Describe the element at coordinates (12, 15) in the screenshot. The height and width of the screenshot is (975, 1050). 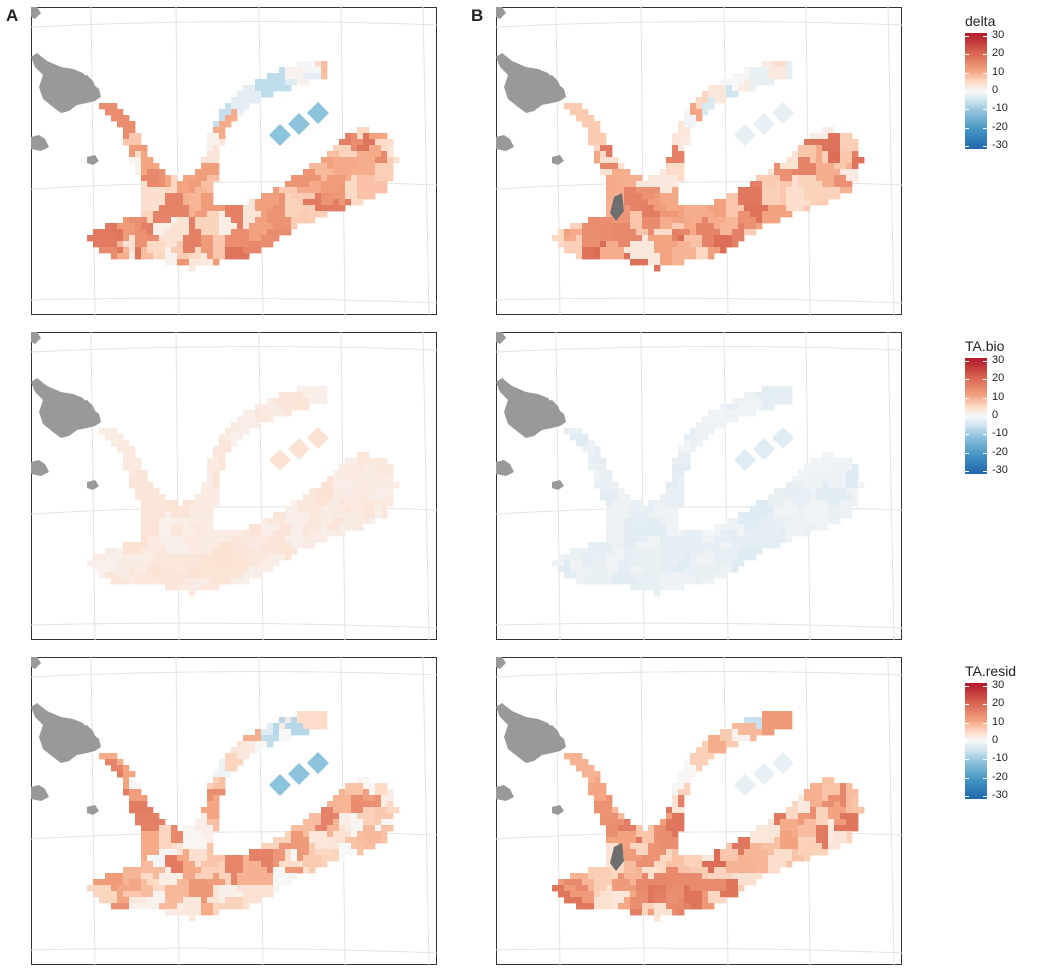
I see `panel-label-a: A` at that location.